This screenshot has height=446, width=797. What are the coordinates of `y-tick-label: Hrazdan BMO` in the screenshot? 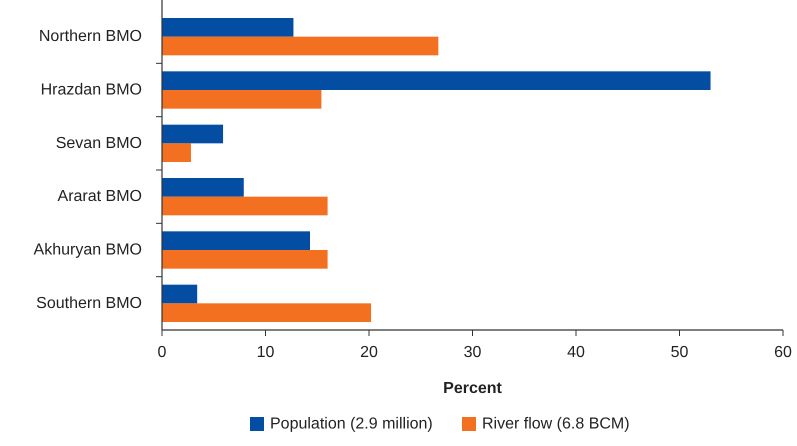 It's located at (91, 90).